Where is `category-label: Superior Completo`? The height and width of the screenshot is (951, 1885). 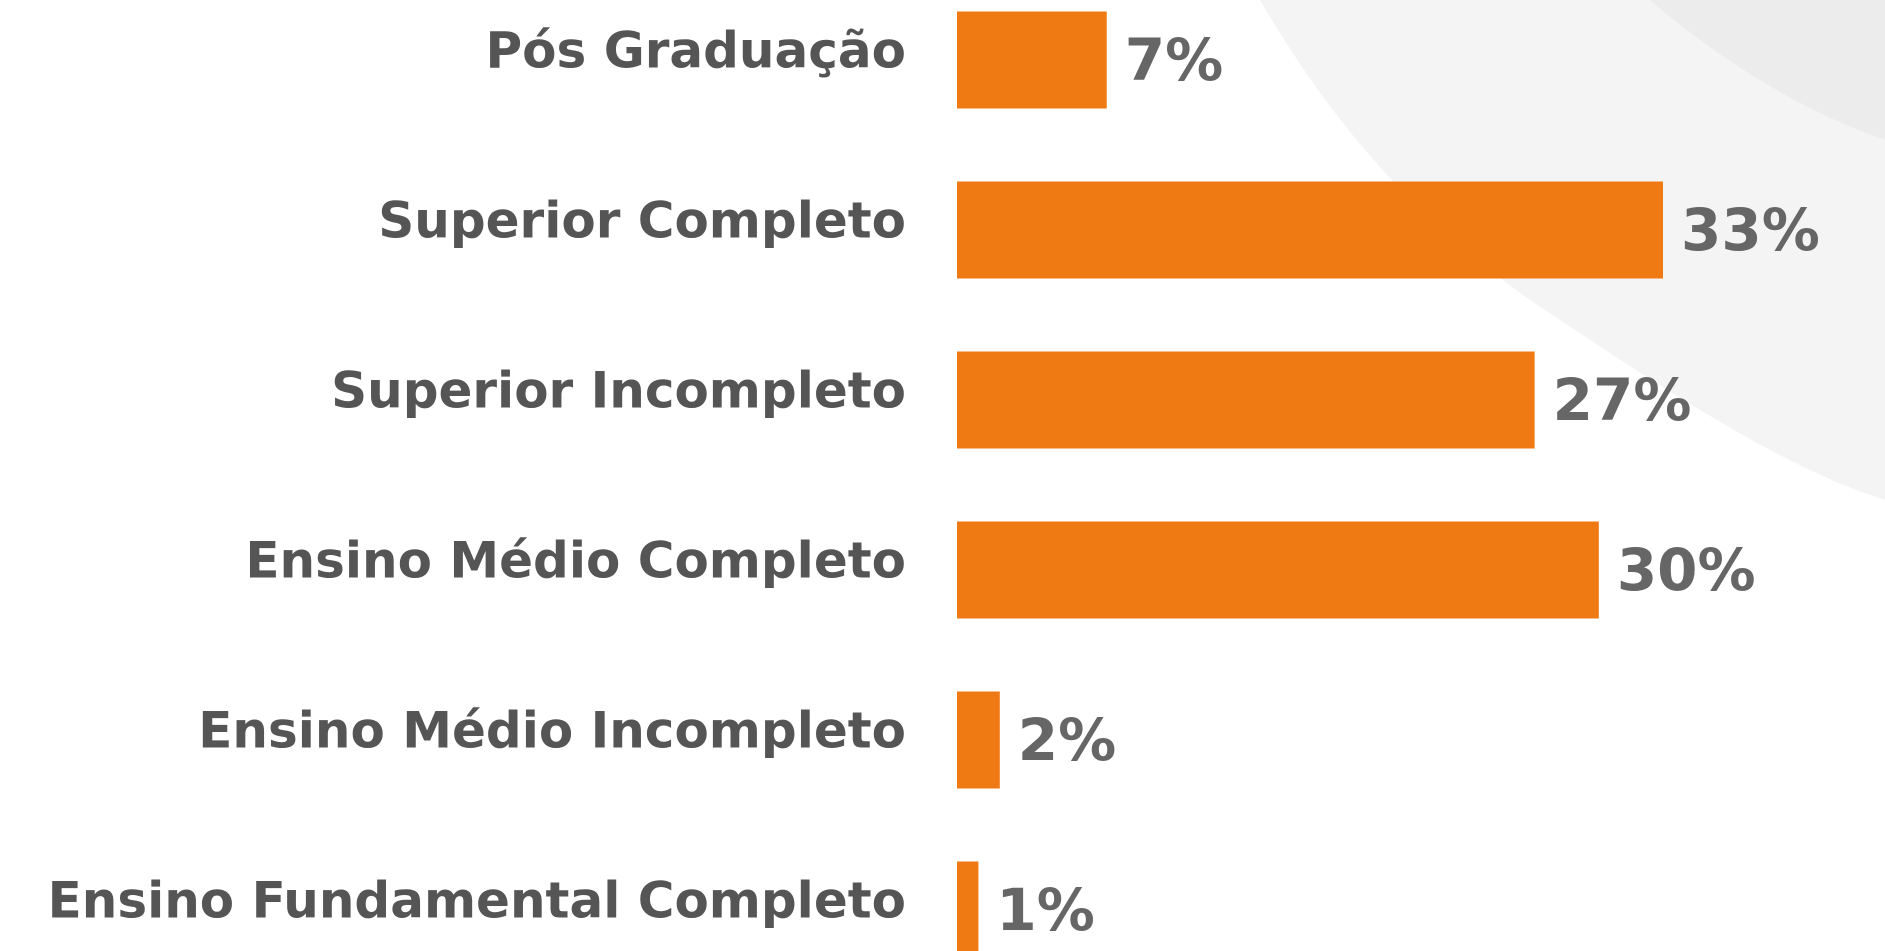 category-label: Superior Completo is located at coordinates (642, 221).